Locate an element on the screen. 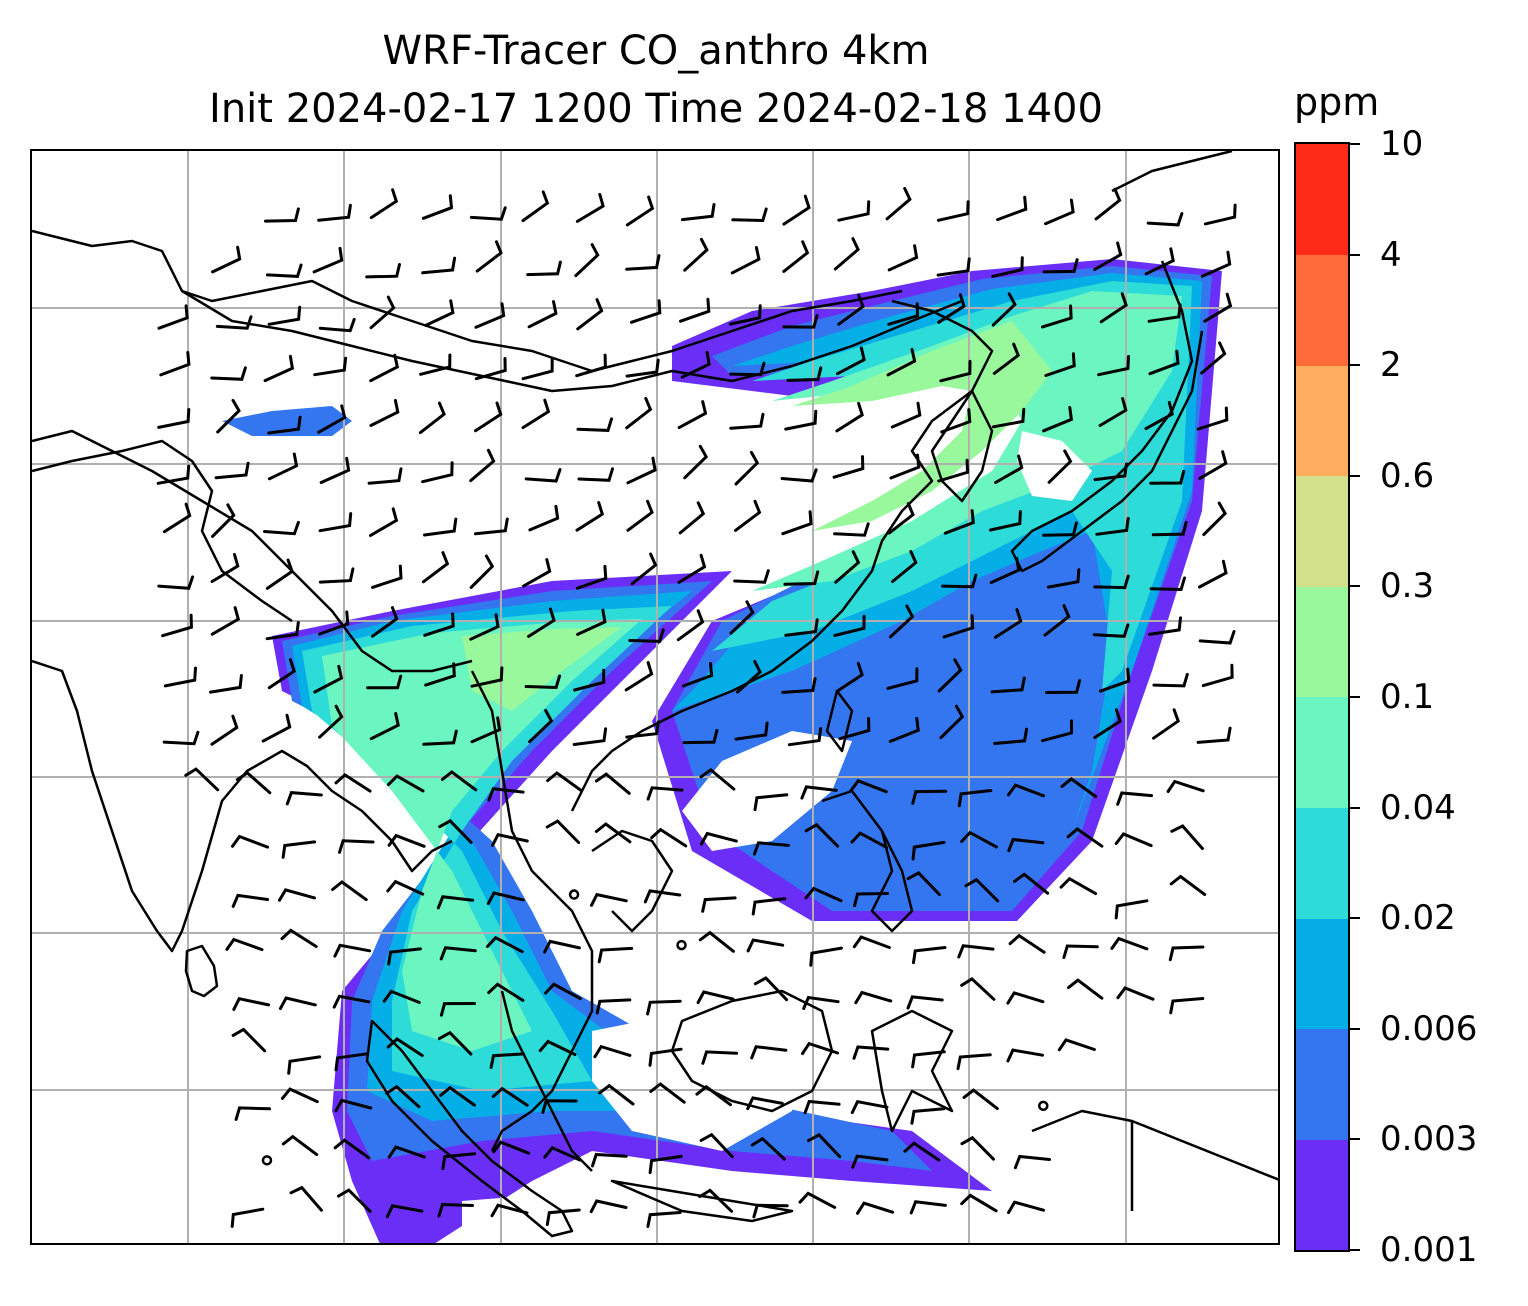 The height and width of the screenshot is (1306, 1528). colorbar-tick is located at coordinates (1355, 365).